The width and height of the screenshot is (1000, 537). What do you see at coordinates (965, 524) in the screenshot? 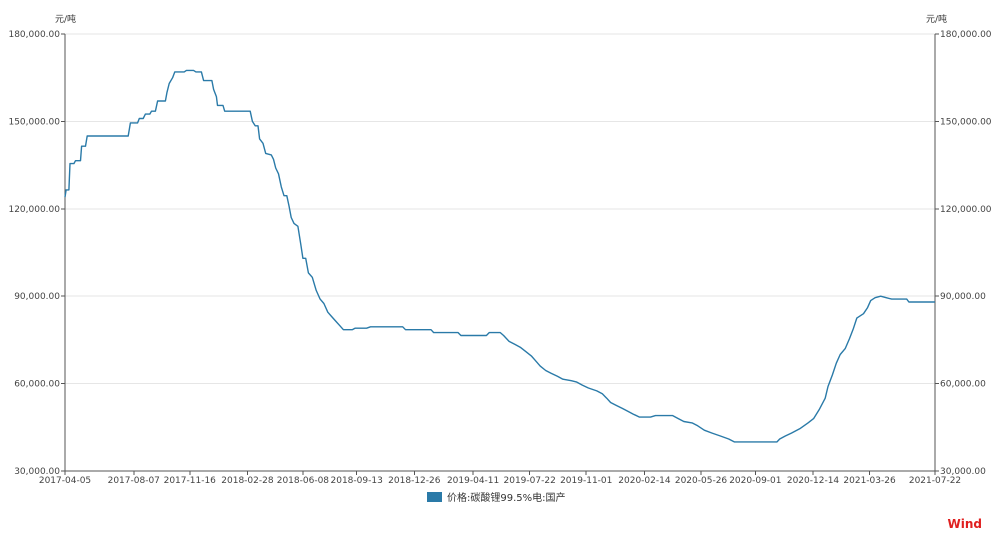
I see `wind-watermark: Wind` at bounding box center [965, 524].